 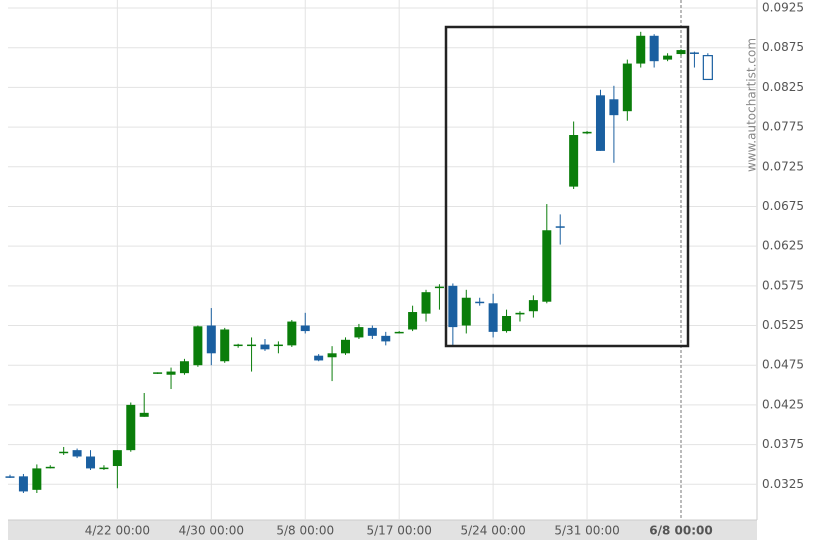 I want to click on x-tick-label: 5/24 00:00, so click(x=492, y=531).